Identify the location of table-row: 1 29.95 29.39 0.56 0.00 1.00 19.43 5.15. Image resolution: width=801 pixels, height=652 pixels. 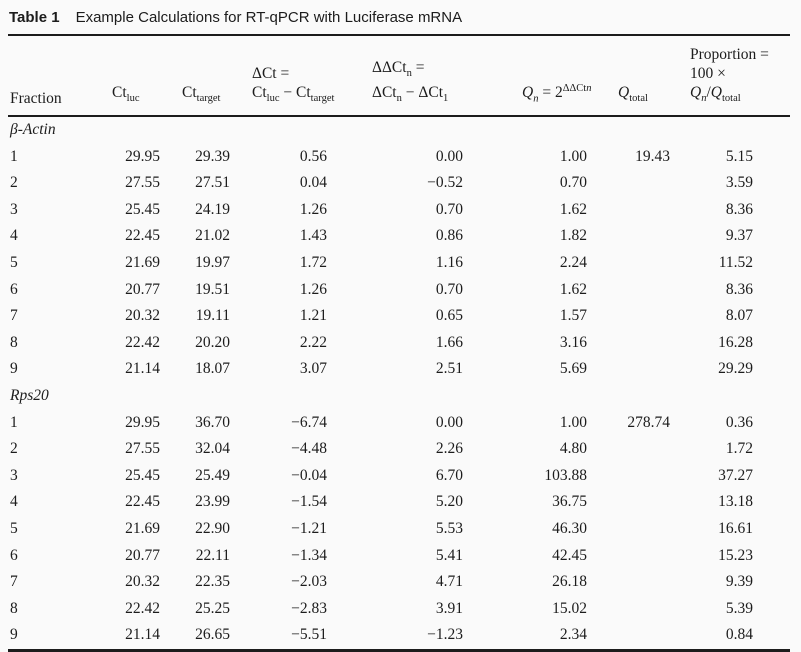
(399, 157).